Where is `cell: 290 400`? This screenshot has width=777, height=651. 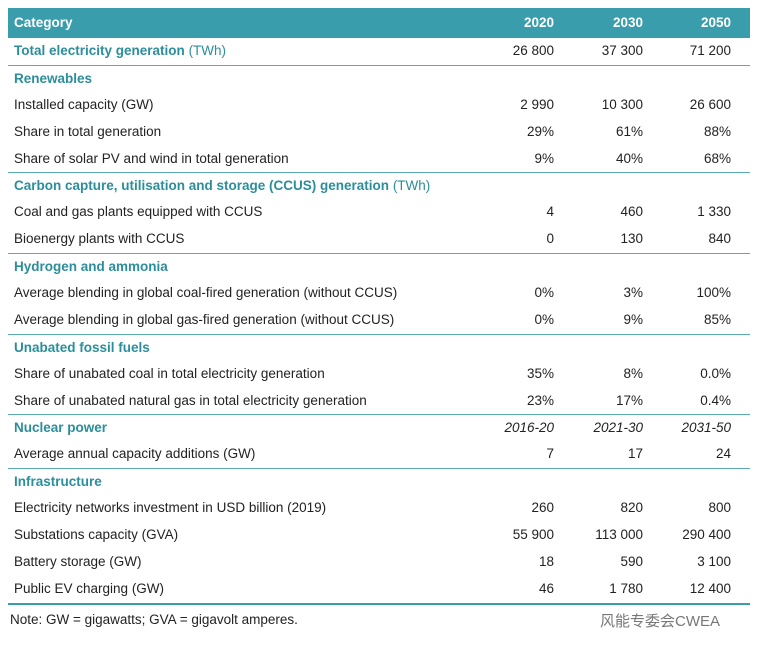
cell: 290 400 is located at coordinates (706, 535).